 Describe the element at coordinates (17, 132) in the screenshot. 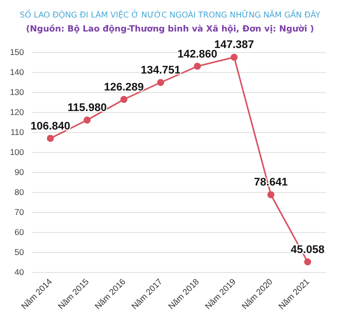

I see `y-tick-label: 110` at that location.